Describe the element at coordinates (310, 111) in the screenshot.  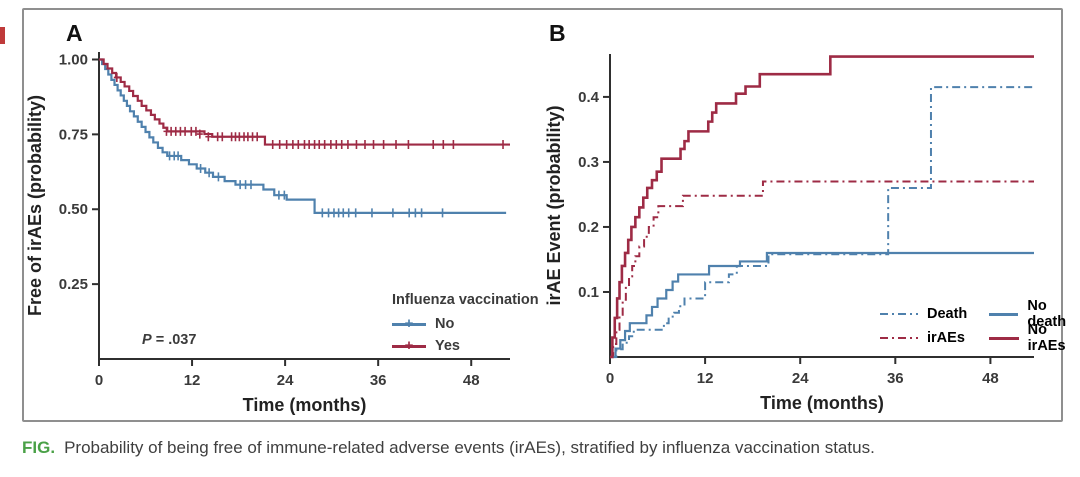
I see `censor-marks-yes` at that location.